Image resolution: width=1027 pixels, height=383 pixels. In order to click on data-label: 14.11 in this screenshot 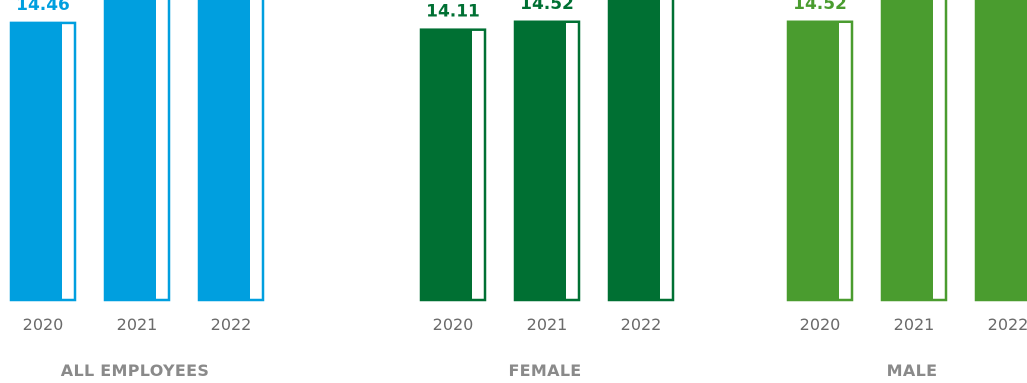, I will do `click(453, 12)`.